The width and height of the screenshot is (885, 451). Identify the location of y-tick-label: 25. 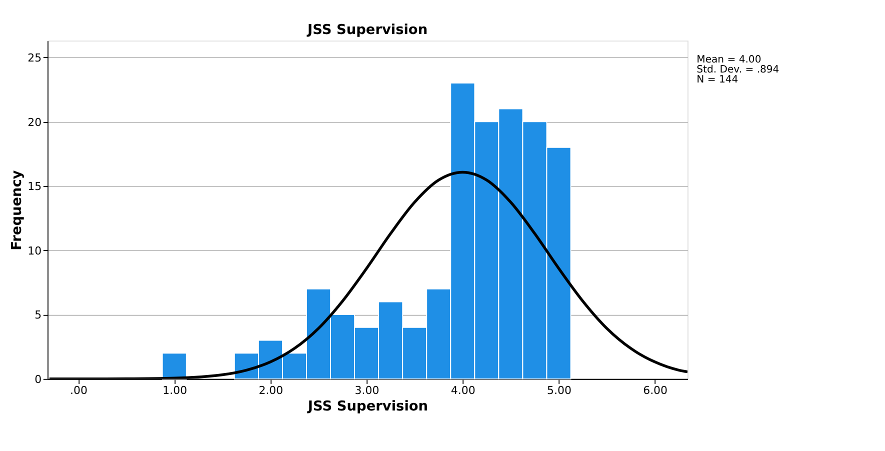
(35, 57).